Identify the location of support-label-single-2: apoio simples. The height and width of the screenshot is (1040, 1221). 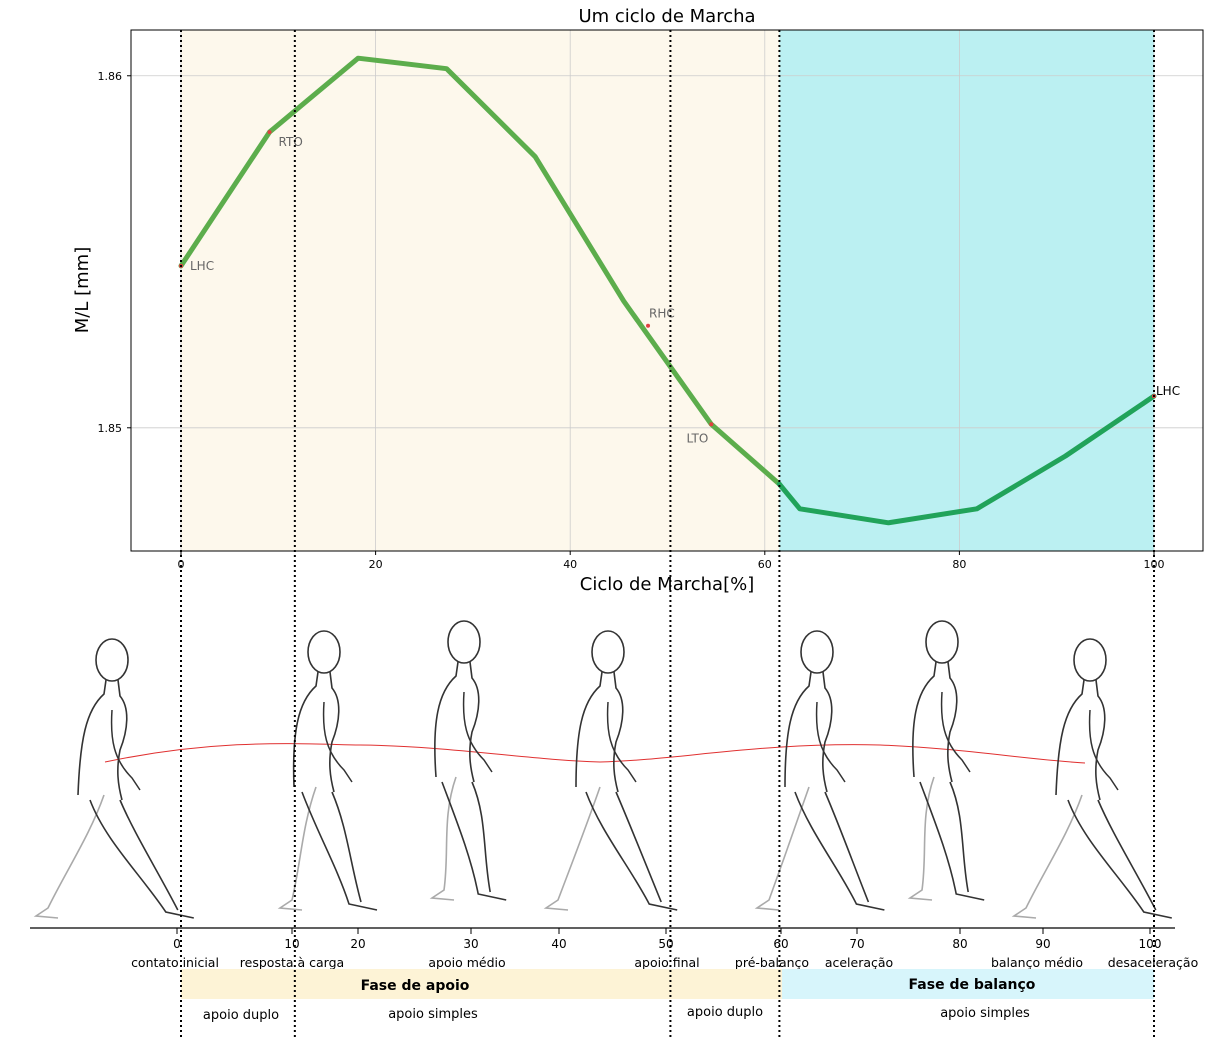
(985, 1013).